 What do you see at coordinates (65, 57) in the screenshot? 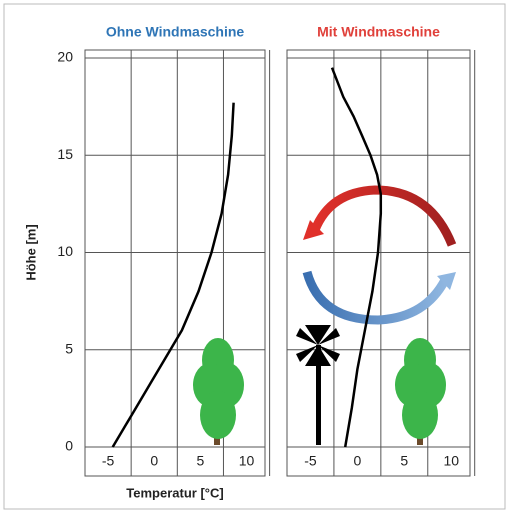
I see `y-tick-label: 20` at bounding box center [65, 57].